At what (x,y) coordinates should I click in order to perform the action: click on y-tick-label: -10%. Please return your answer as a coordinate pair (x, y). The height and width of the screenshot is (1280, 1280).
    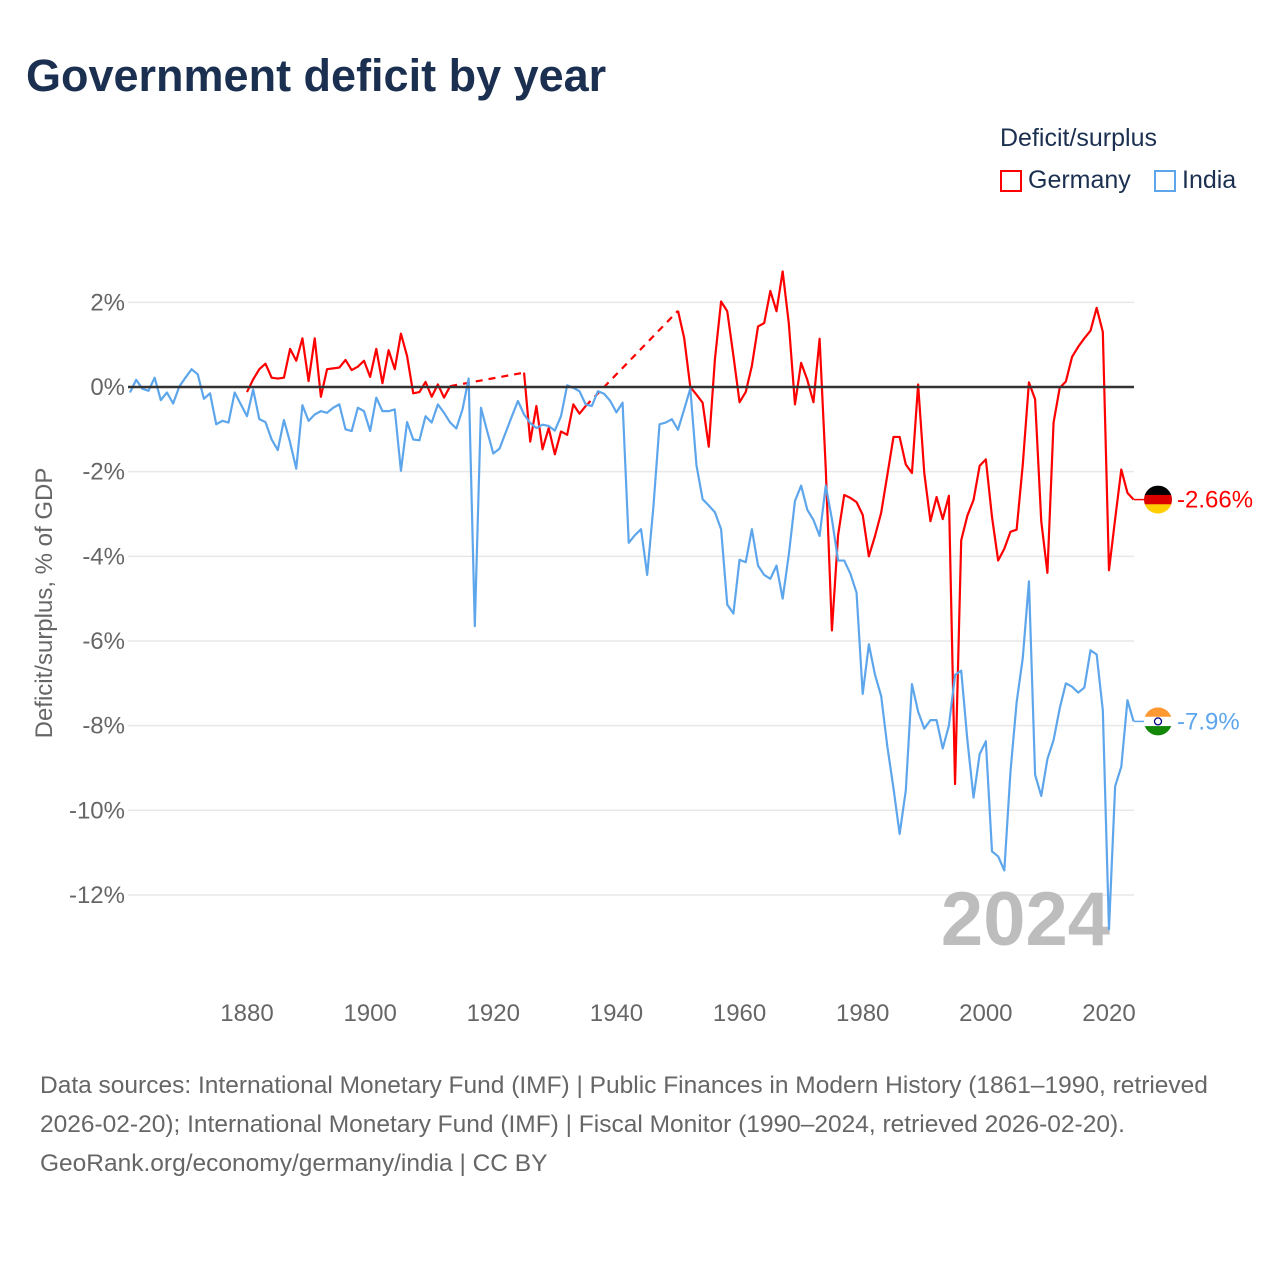
    Looking at the image, I should click on (97, 810).